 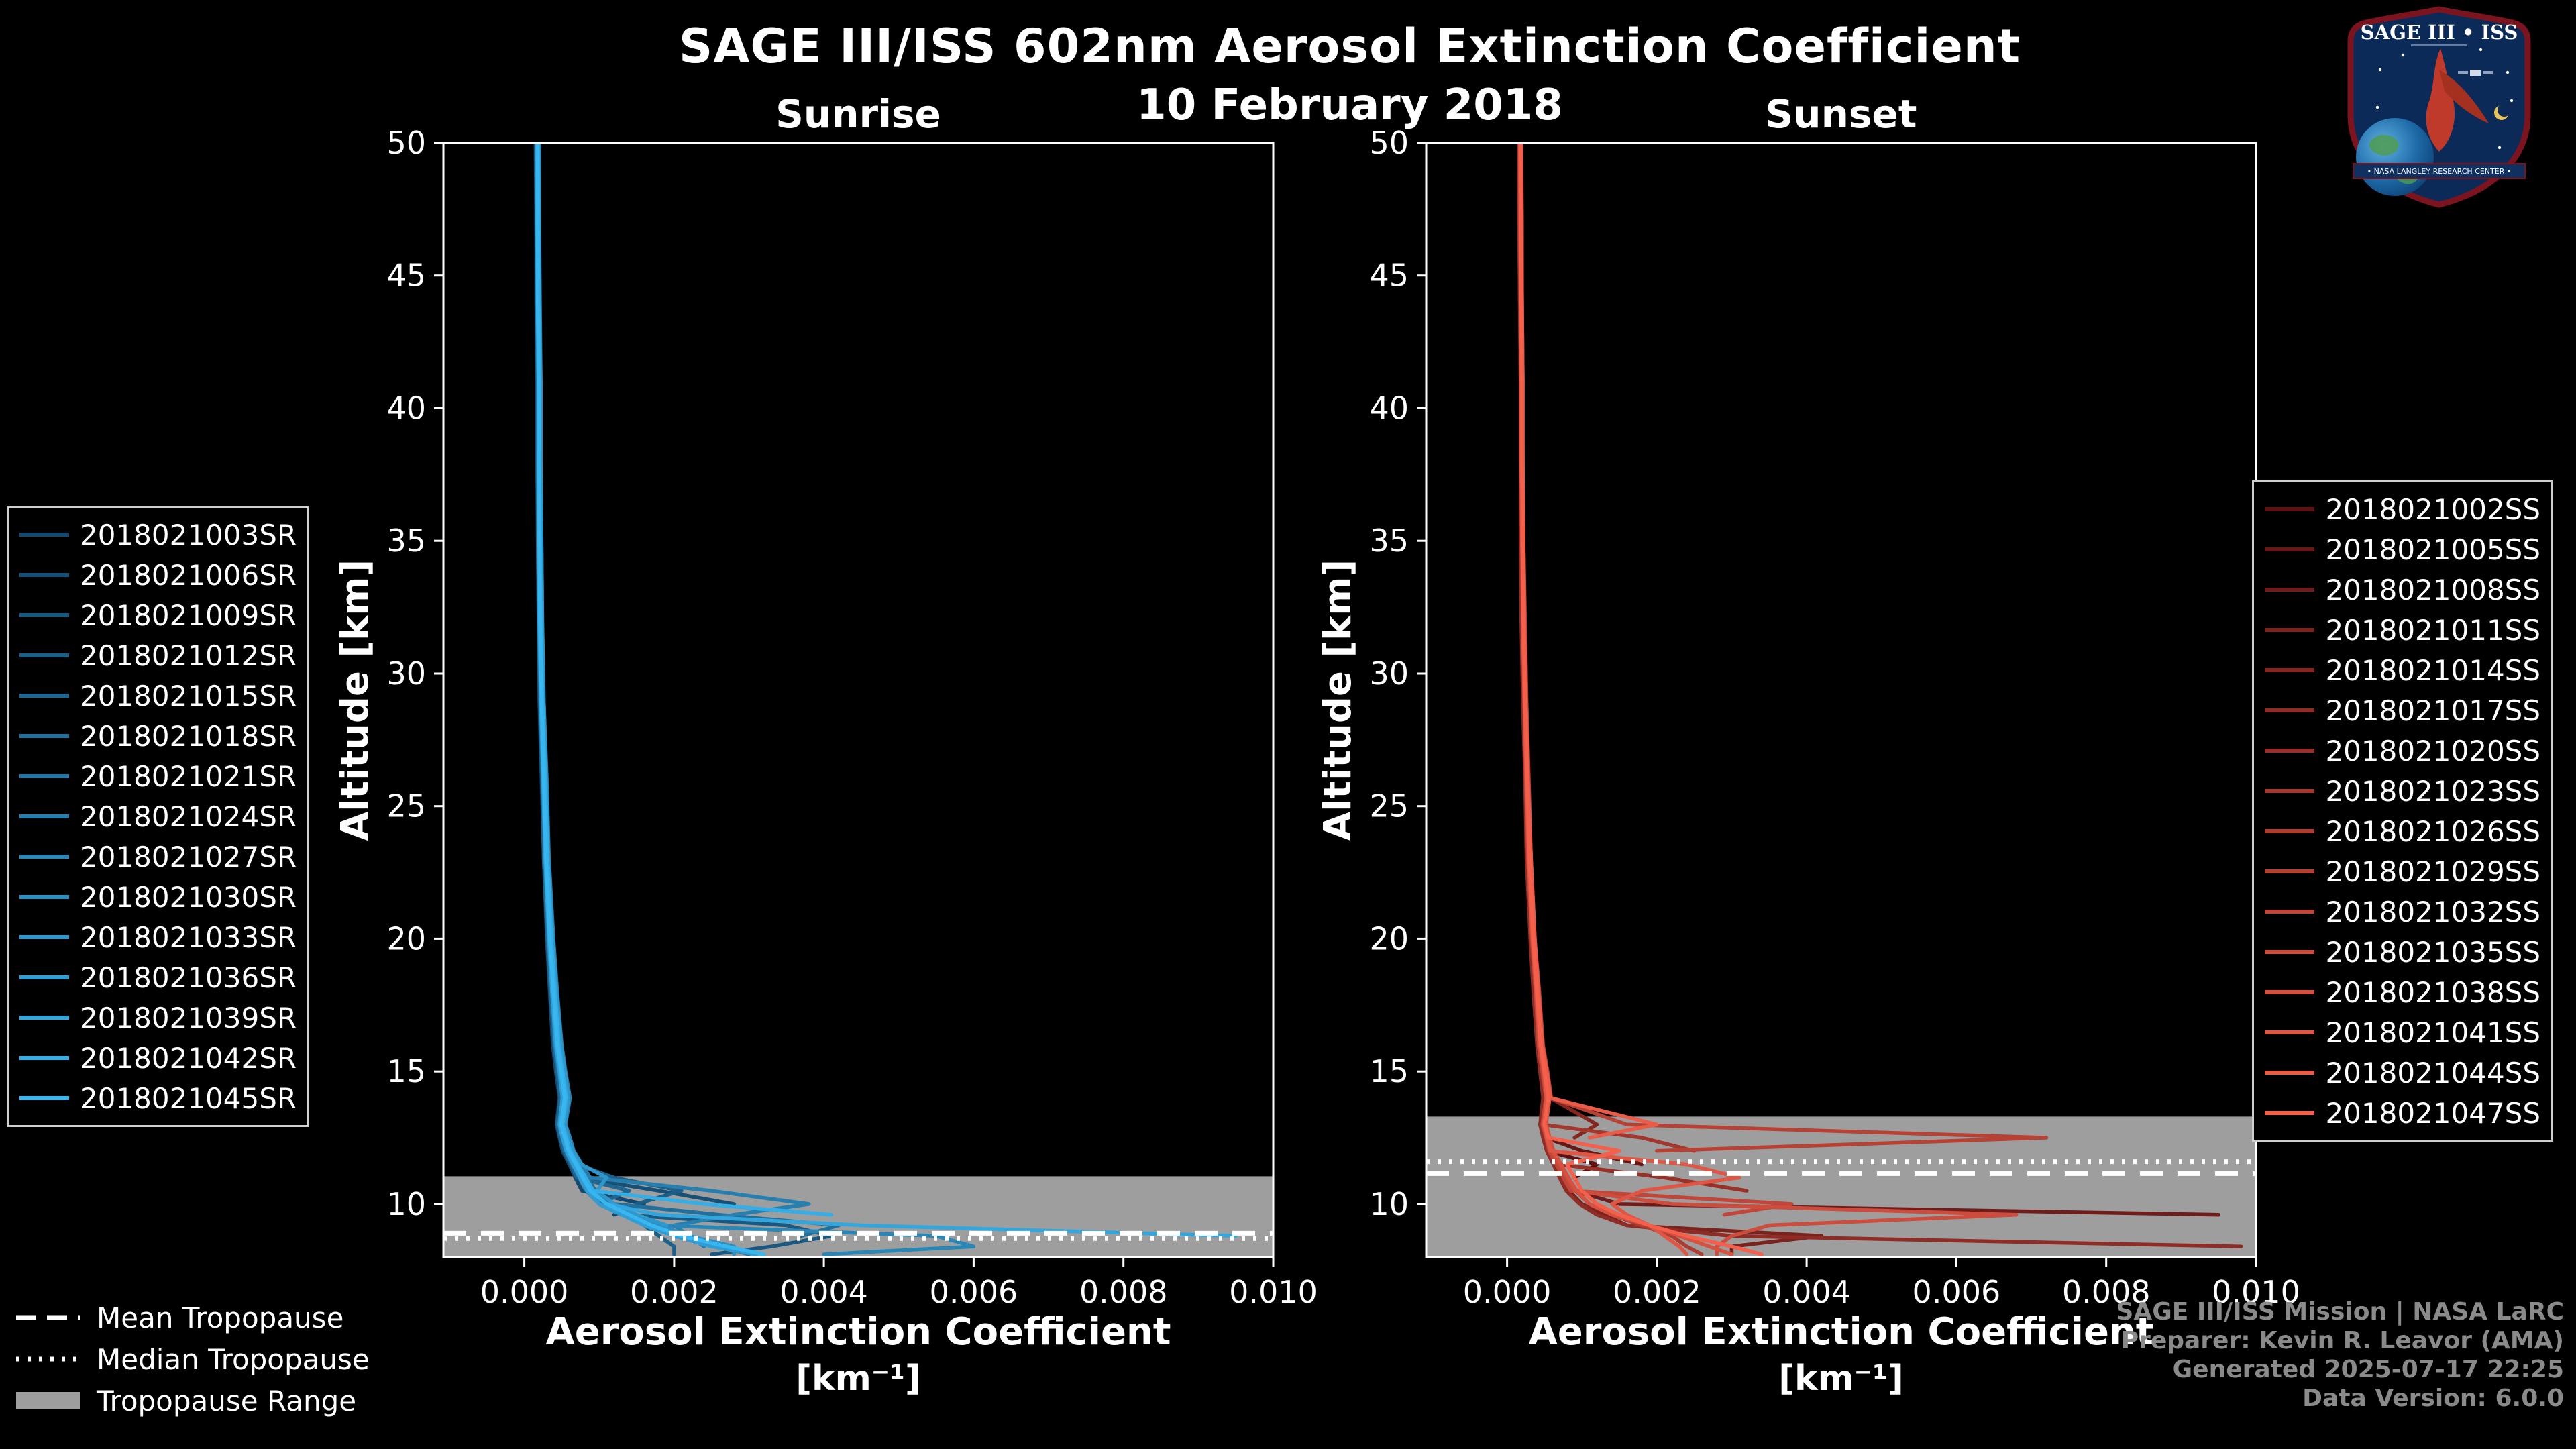 I want to click on legend-item: 2018021033SR, so click(x=158, y=937).